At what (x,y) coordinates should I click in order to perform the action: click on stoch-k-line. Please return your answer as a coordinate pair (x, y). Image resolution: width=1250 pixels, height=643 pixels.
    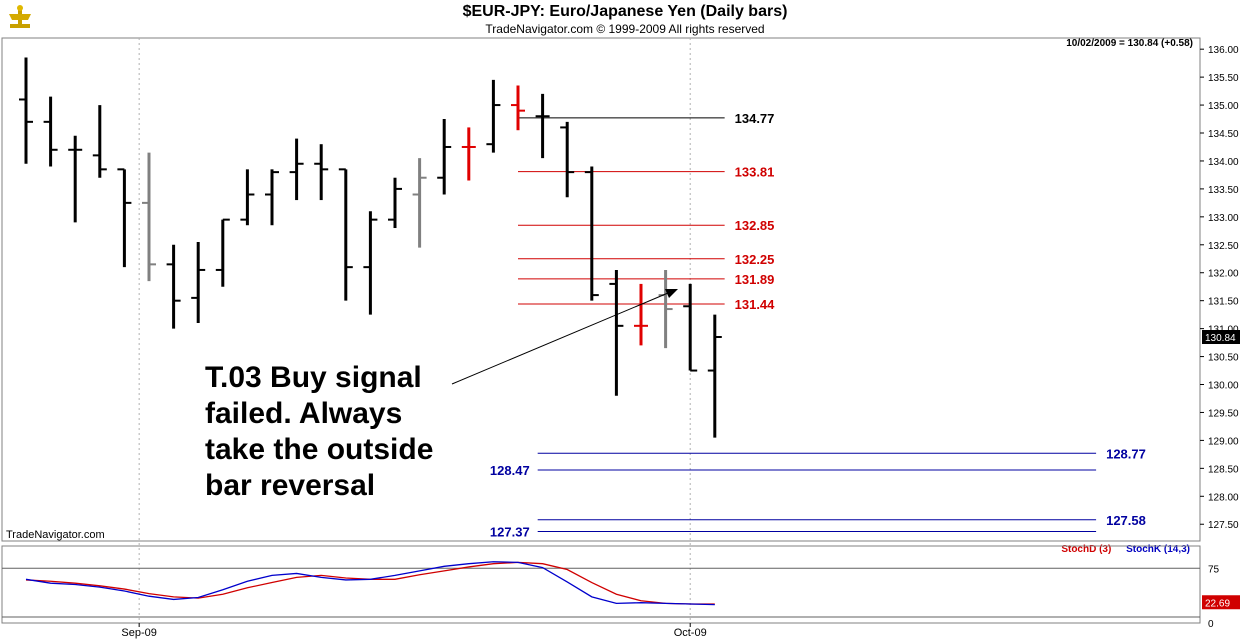
    Looking at the image, I should click on (370, 583).